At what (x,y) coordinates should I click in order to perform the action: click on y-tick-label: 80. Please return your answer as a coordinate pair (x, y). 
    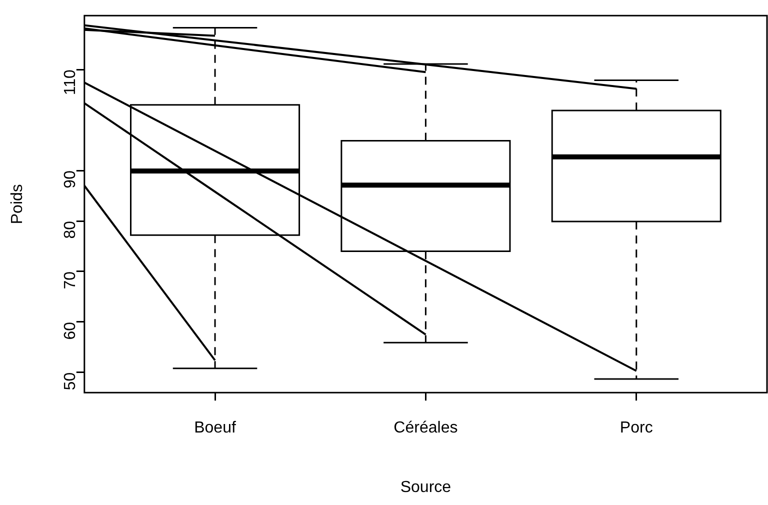
    Looking at the image, I should click on (70, 229).